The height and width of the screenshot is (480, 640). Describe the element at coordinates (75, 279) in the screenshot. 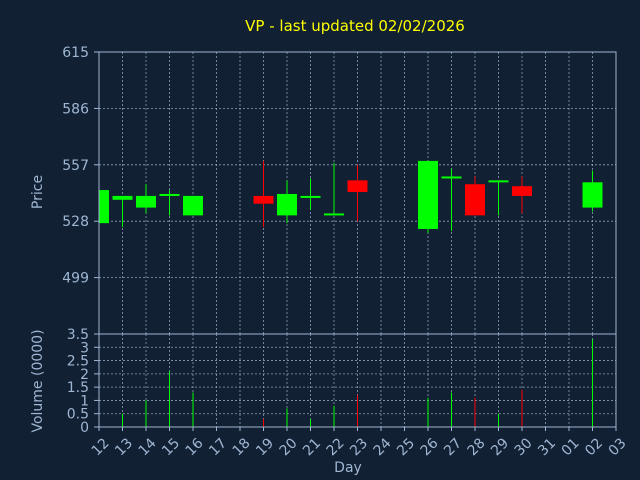

I see `price-tick-label: 499` at that location.